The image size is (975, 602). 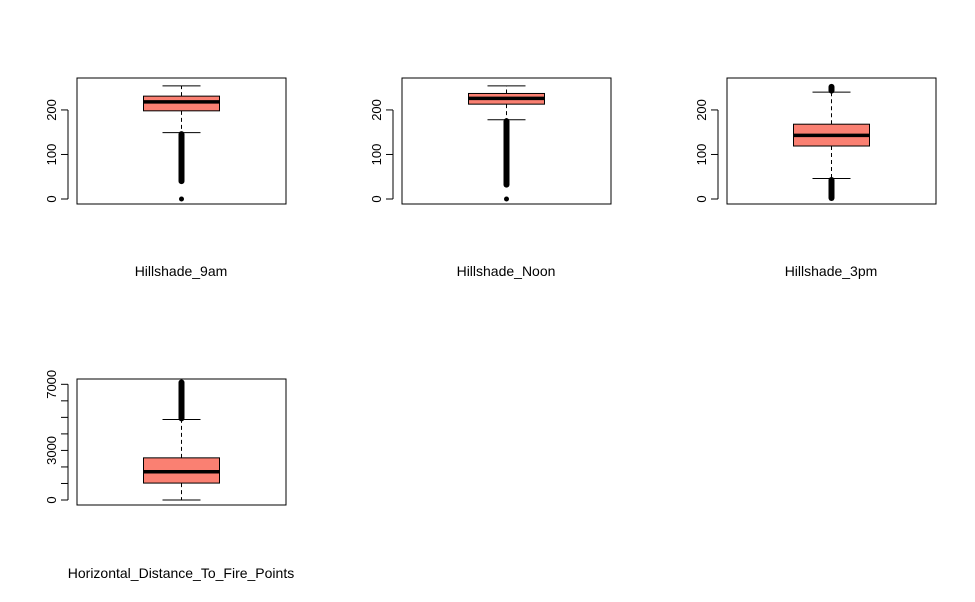 I want to click on x-axis-label: Hillshade_Noon, so click(x=506, y=271).